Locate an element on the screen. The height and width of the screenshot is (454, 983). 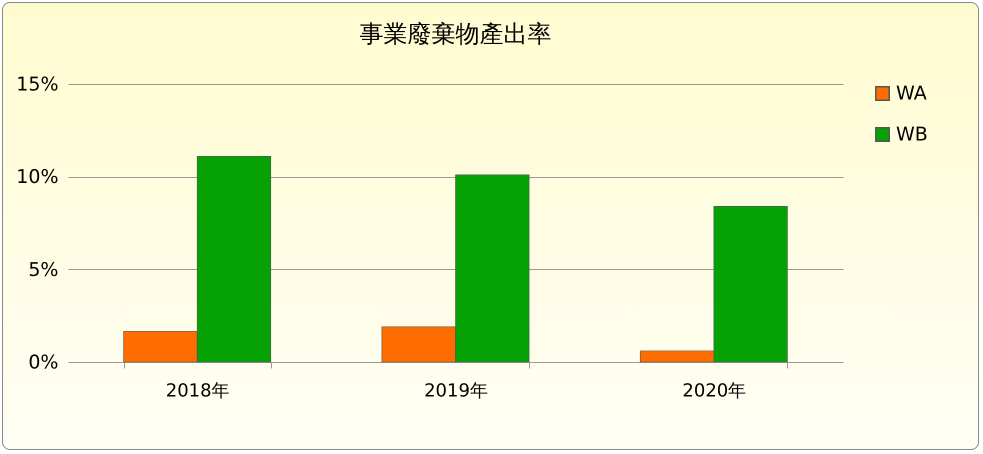
legend-label: WA is located at coordinates (911, 93).